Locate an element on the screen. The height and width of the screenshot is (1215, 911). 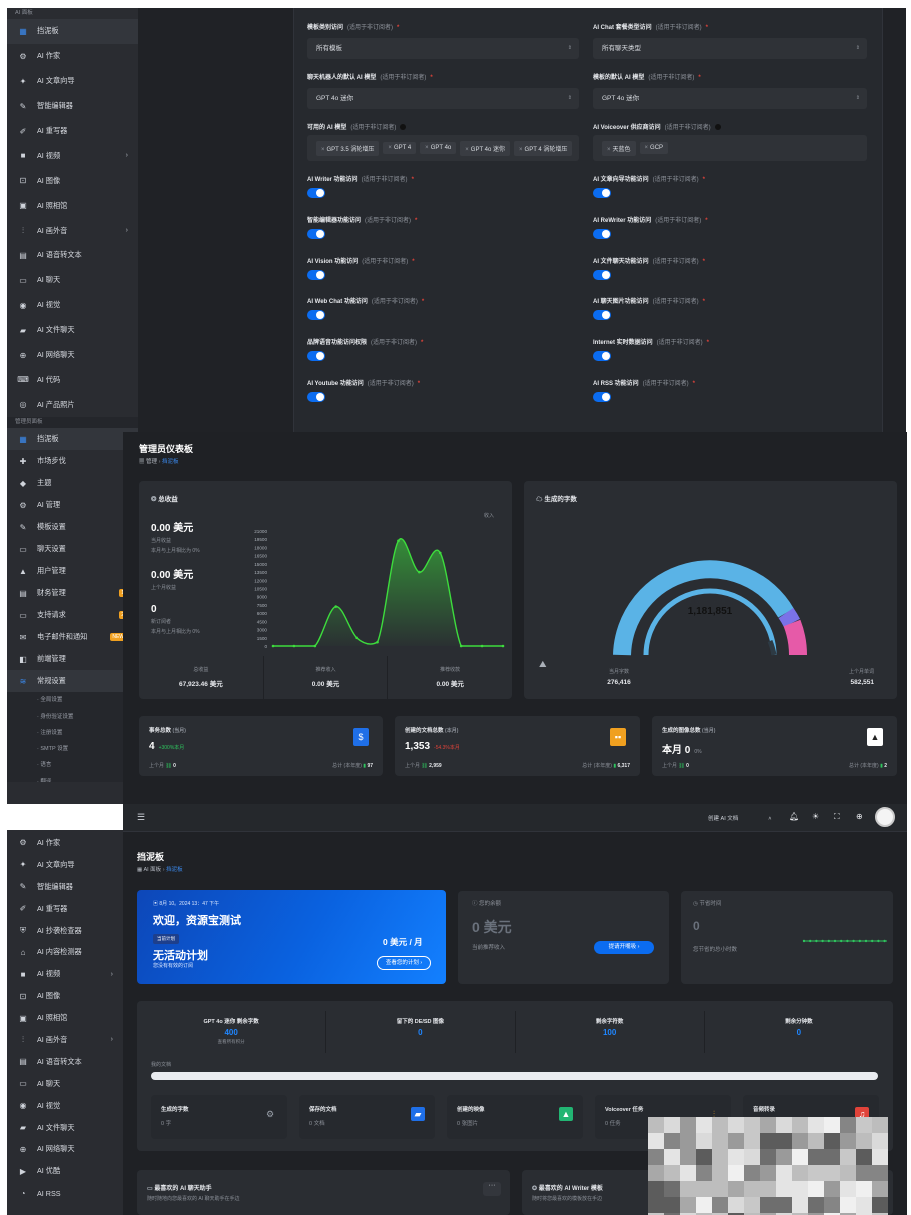
sidebar-item: ⚙AI 管理› is located at coordinates (72, 505).